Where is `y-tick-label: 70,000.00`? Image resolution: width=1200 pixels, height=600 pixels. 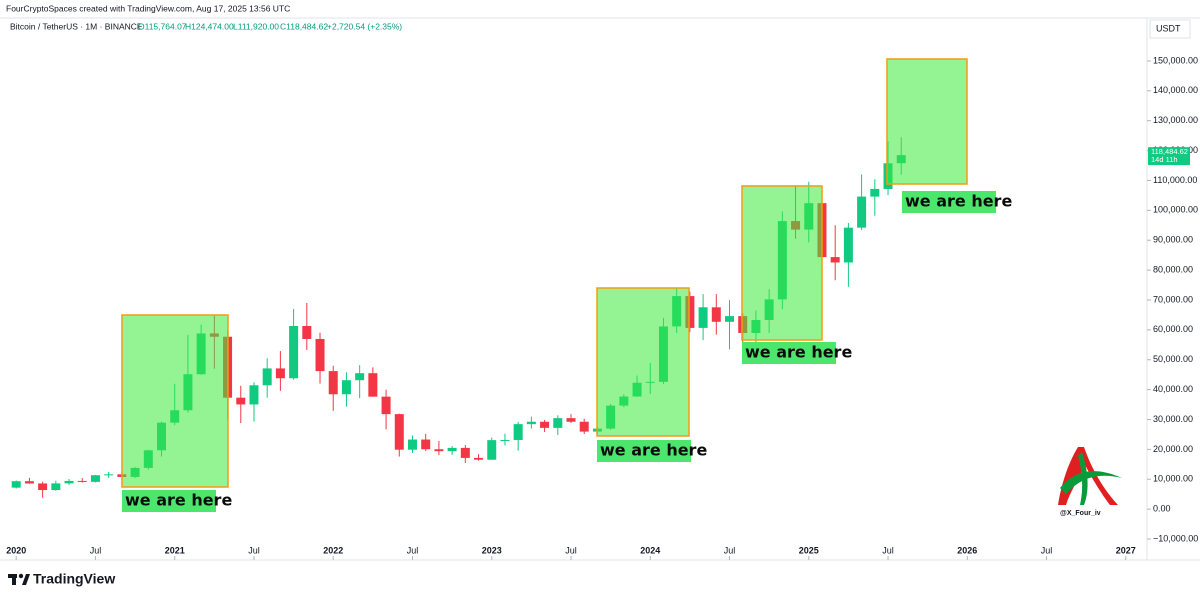
y-tick-label: 70,000.00 is located at coordinates (1173, 299).